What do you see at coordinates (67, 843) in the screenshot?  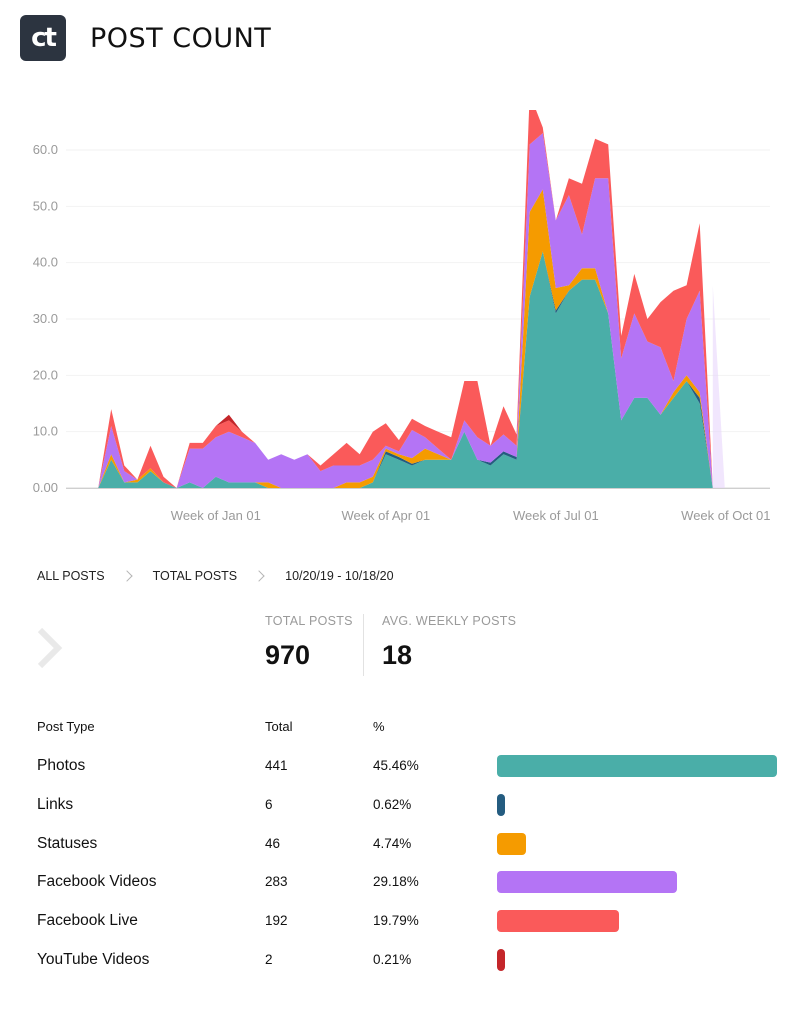 I see `post-type-cell: Statuses` at bounding box center [67, 843].